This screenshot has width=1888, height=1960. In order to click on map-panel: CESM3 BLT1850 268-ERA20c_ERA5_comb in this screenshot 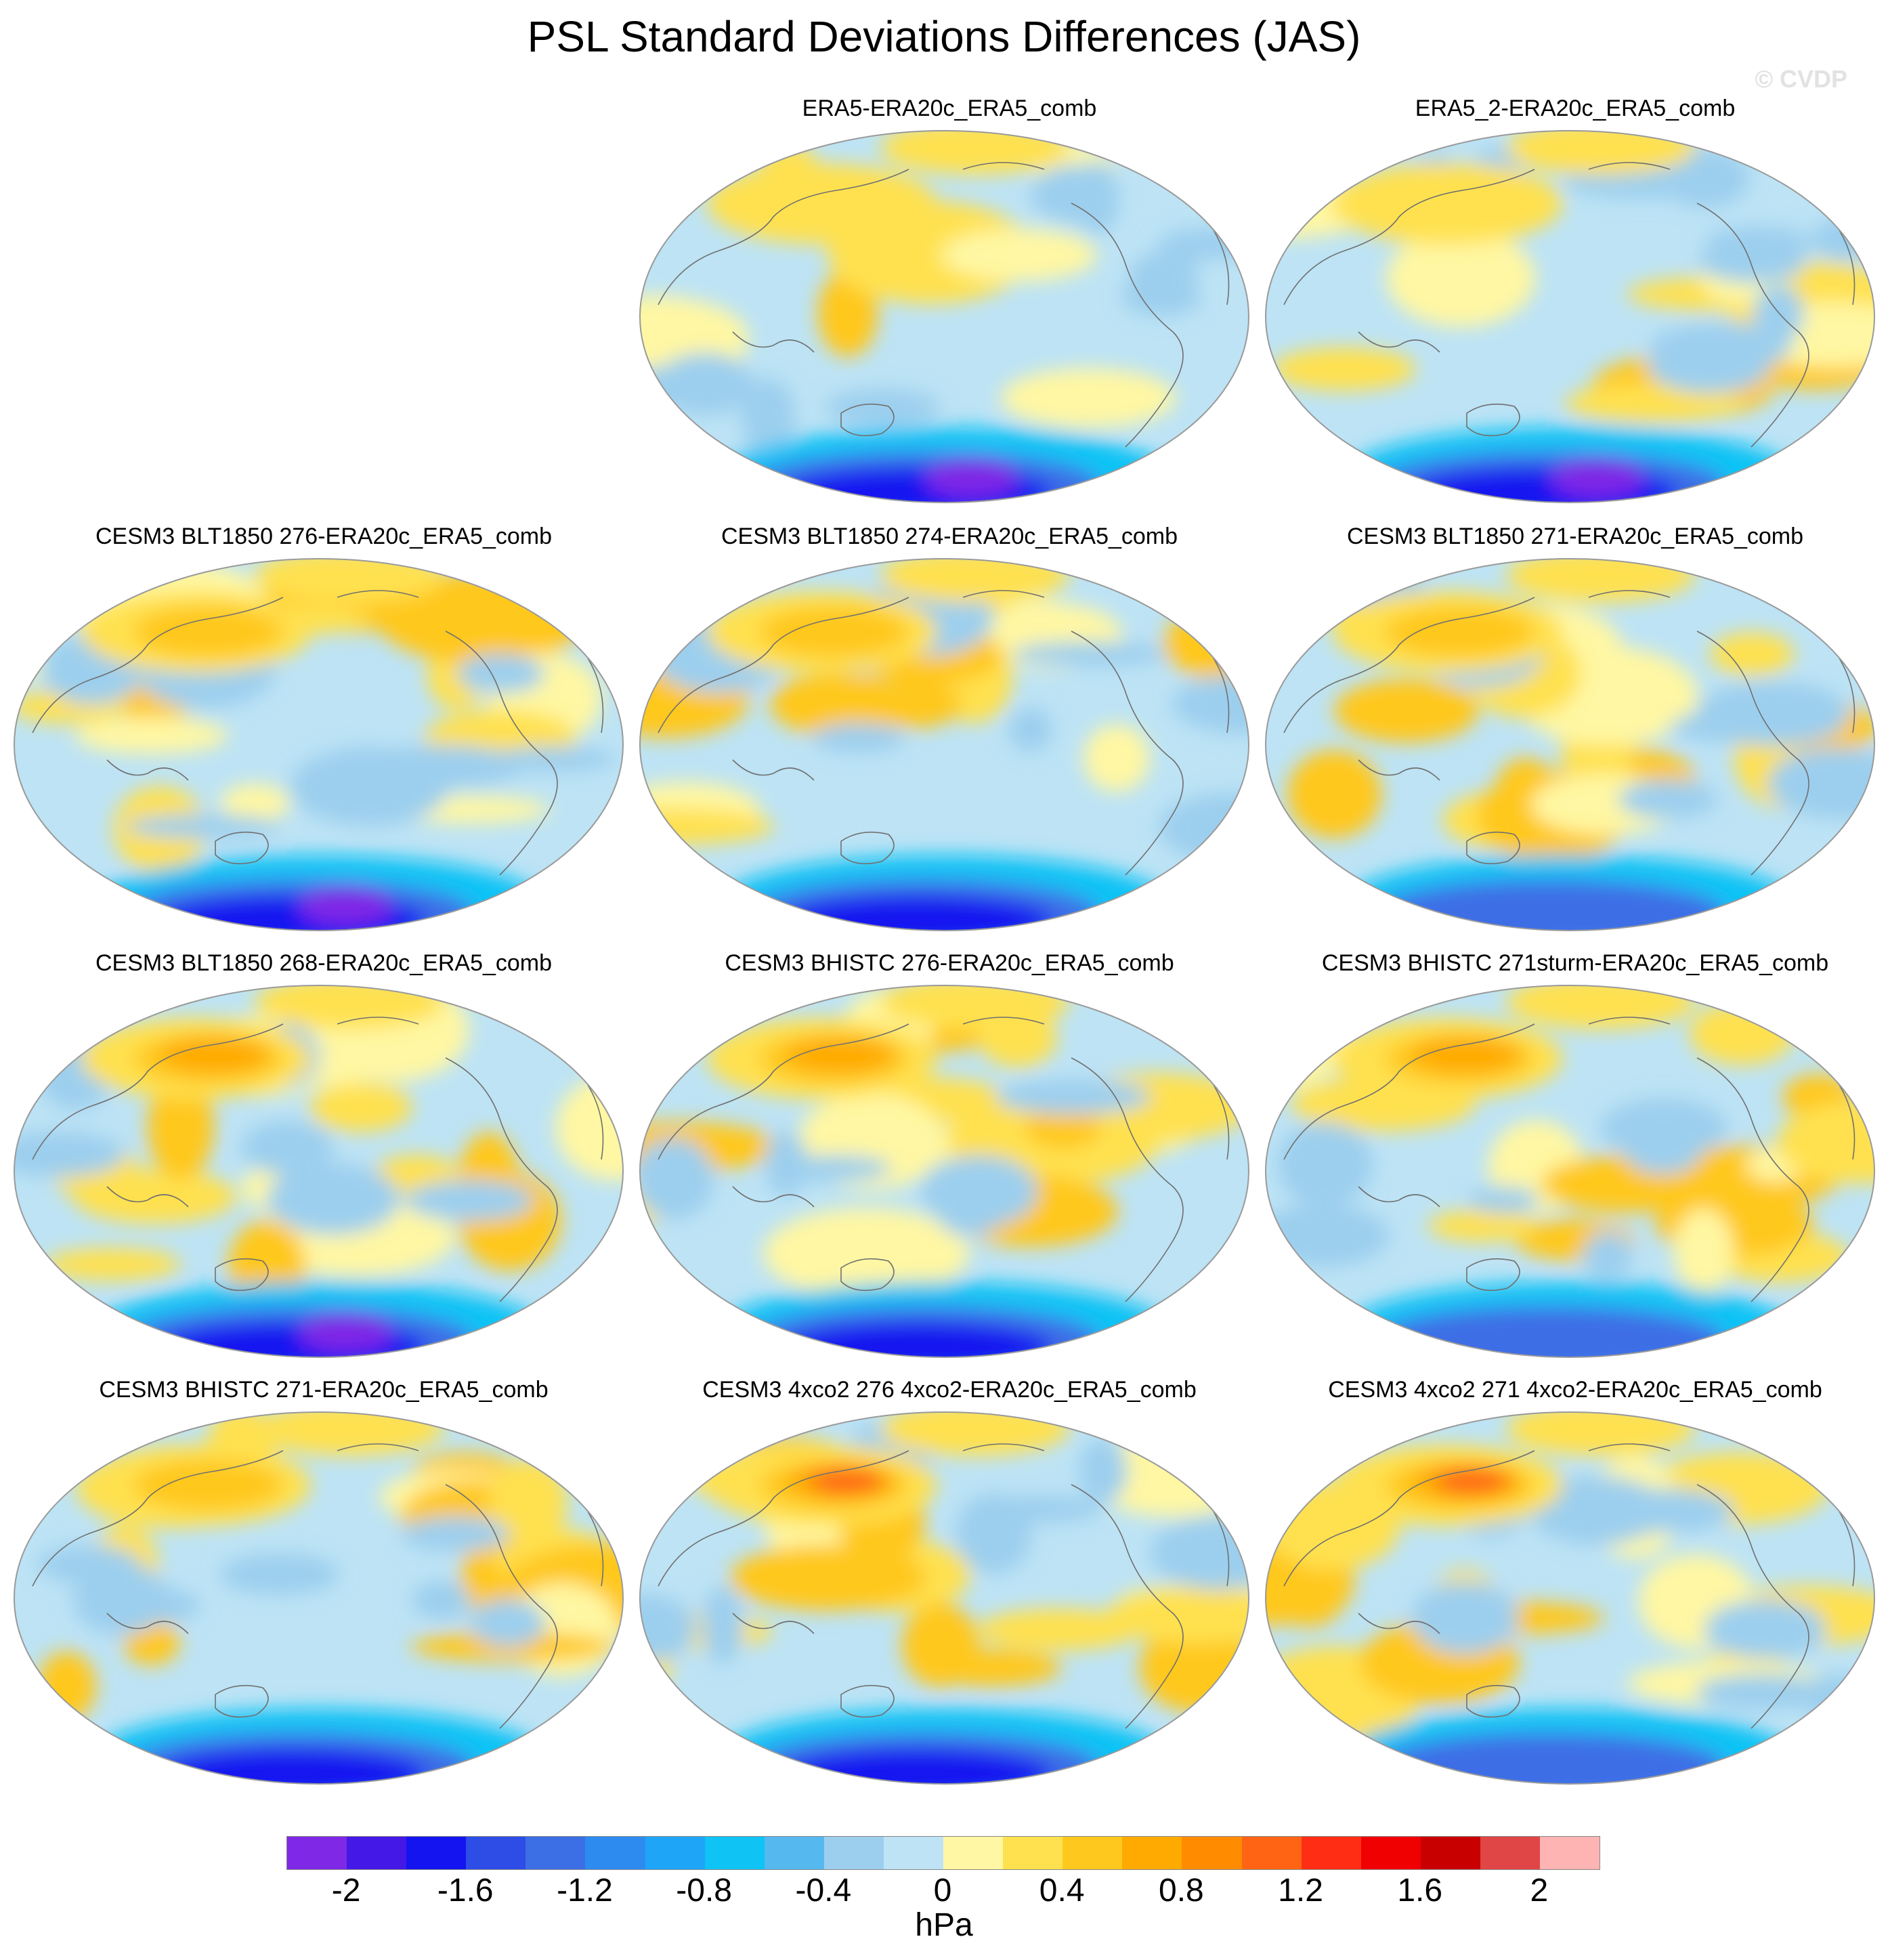, I will do `click(323, 1159)`.